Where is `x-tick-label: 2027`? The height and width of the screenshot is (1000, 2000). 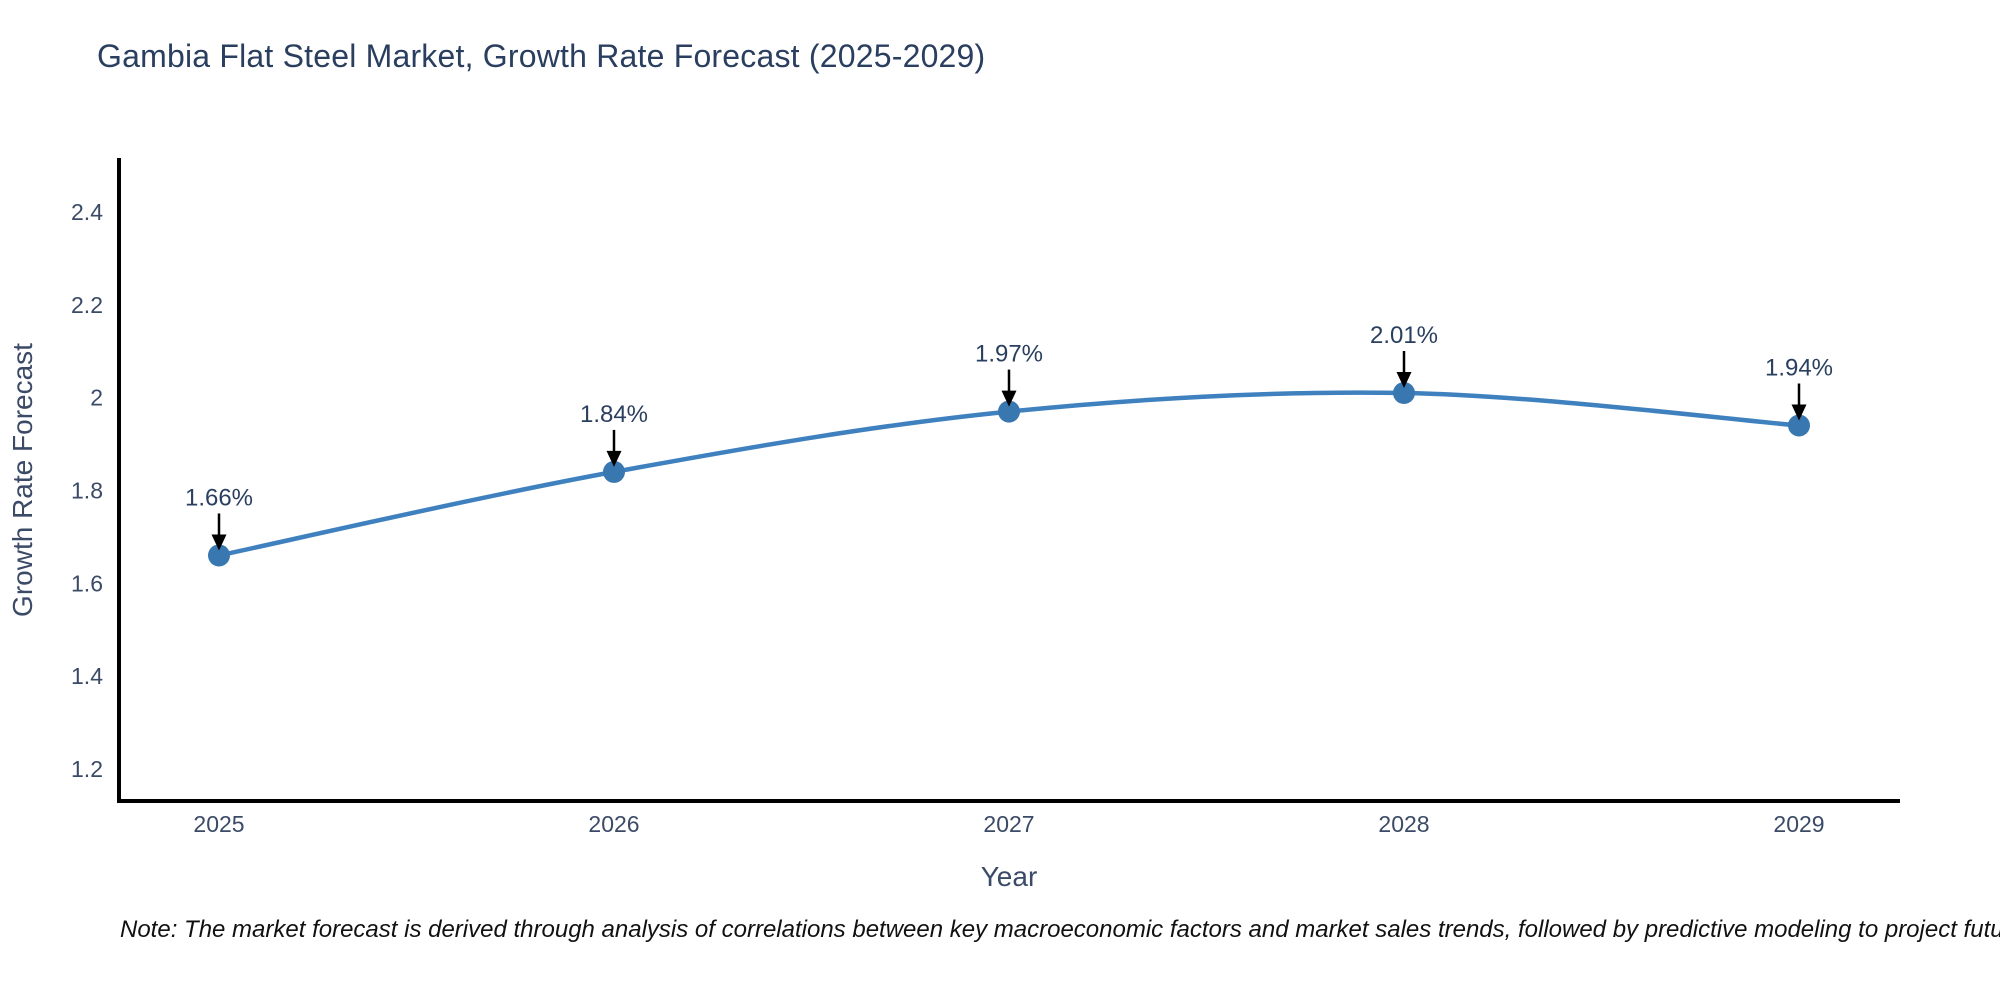 x-tick-label: 2027 is located at coordinates (1008, 824).